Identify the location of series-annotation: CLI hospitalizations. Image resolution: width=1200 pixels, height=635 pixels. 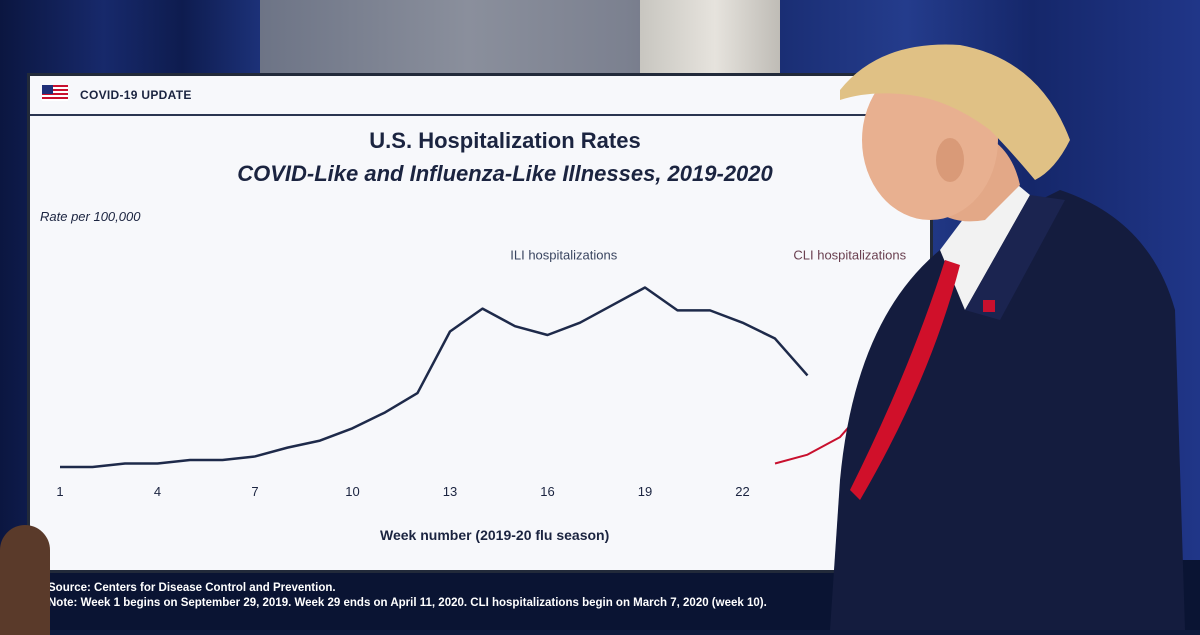
(849, 254).